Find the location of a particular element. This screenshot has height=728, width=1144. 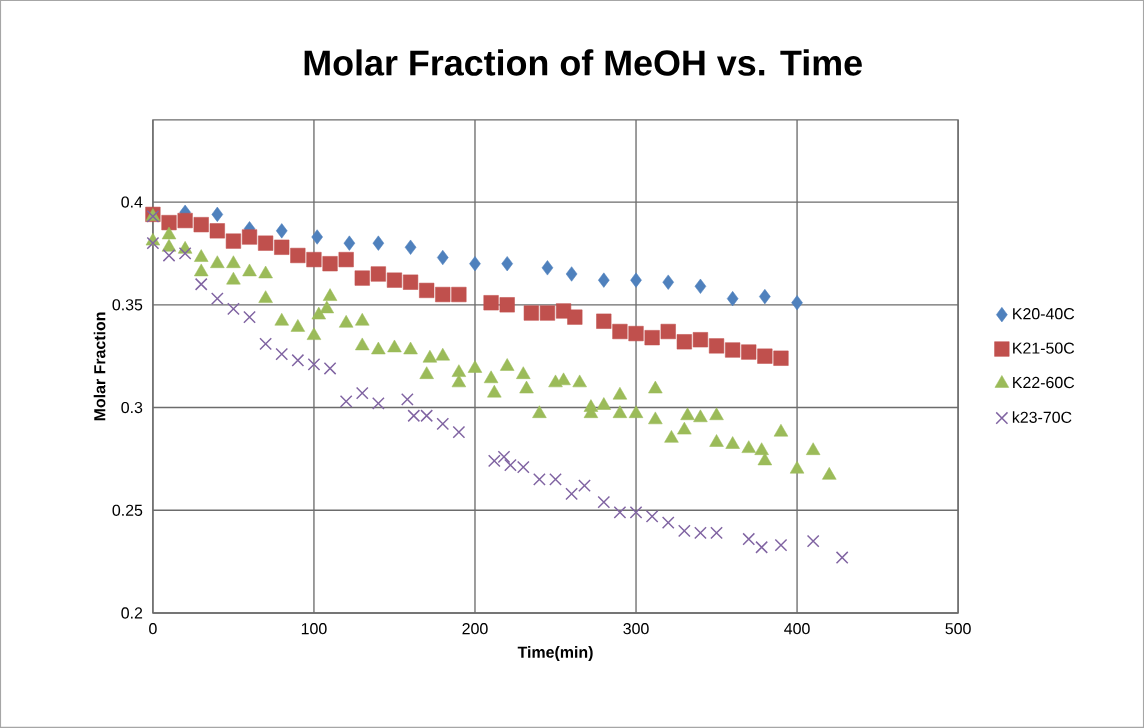

y-tick-label: 0.35 is located at coordinates (127, 305).